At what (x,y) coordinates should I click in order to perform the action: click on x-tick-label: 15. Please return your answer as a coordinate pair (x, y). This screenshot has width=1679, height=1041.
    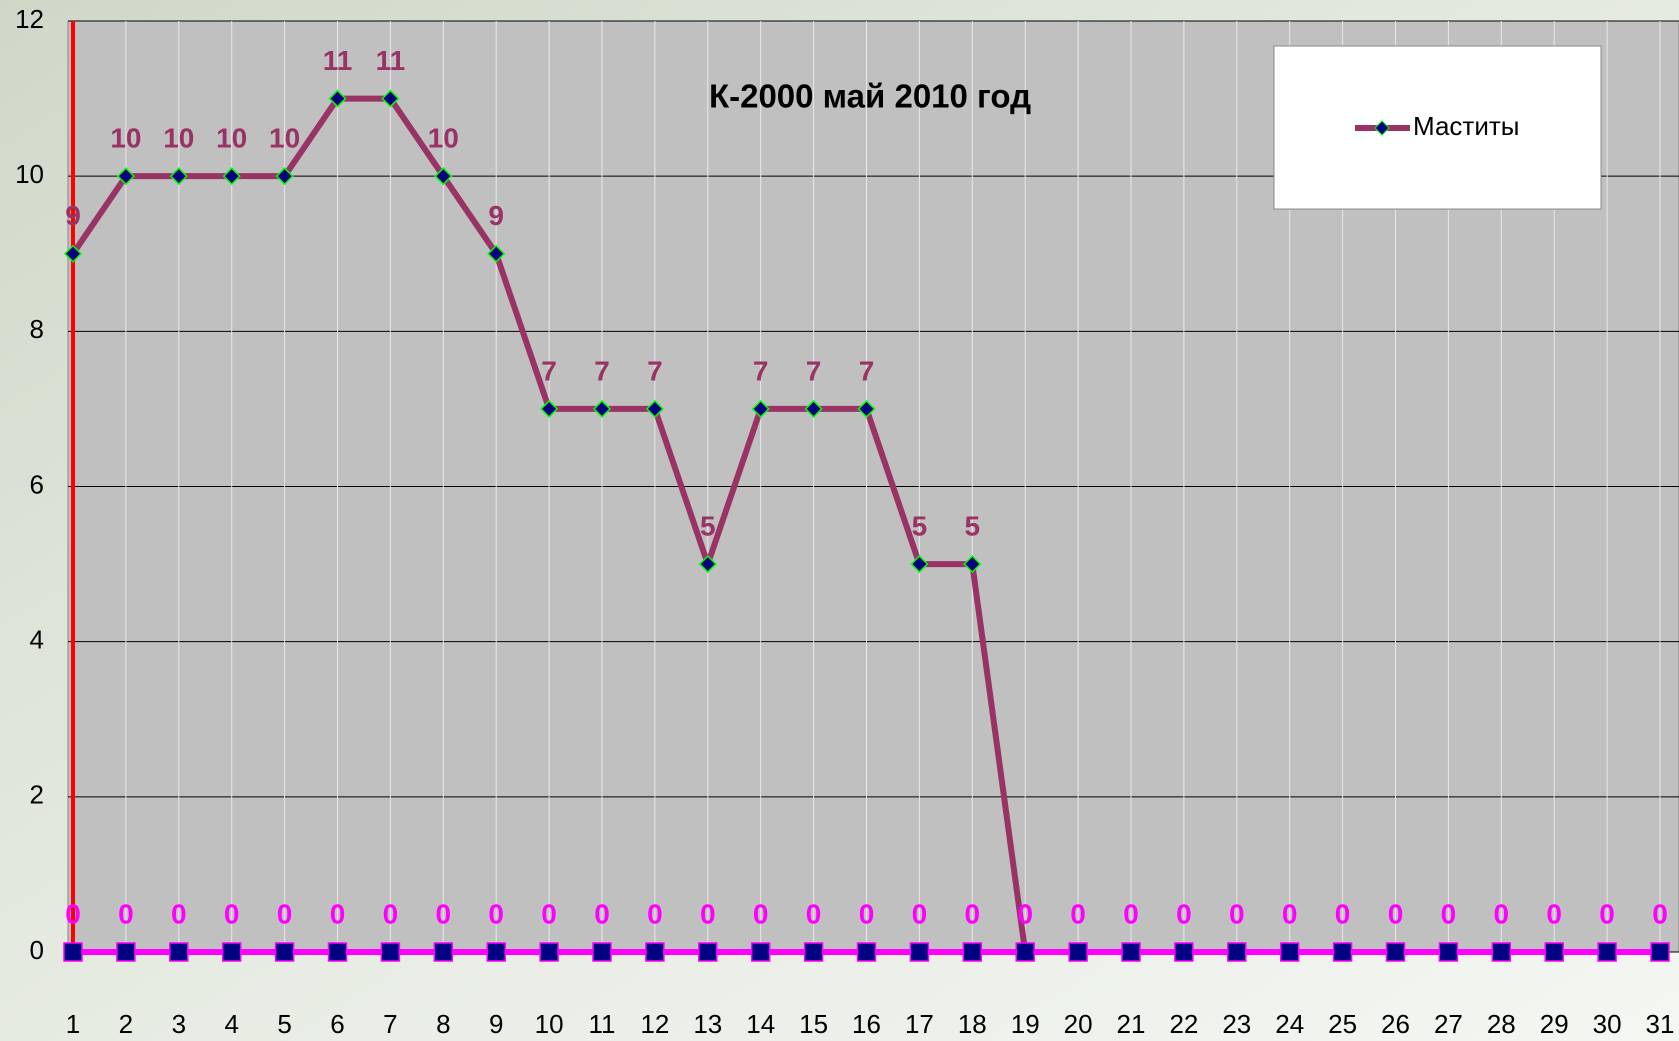
    Looking at the image, I should click on (813, 1024).